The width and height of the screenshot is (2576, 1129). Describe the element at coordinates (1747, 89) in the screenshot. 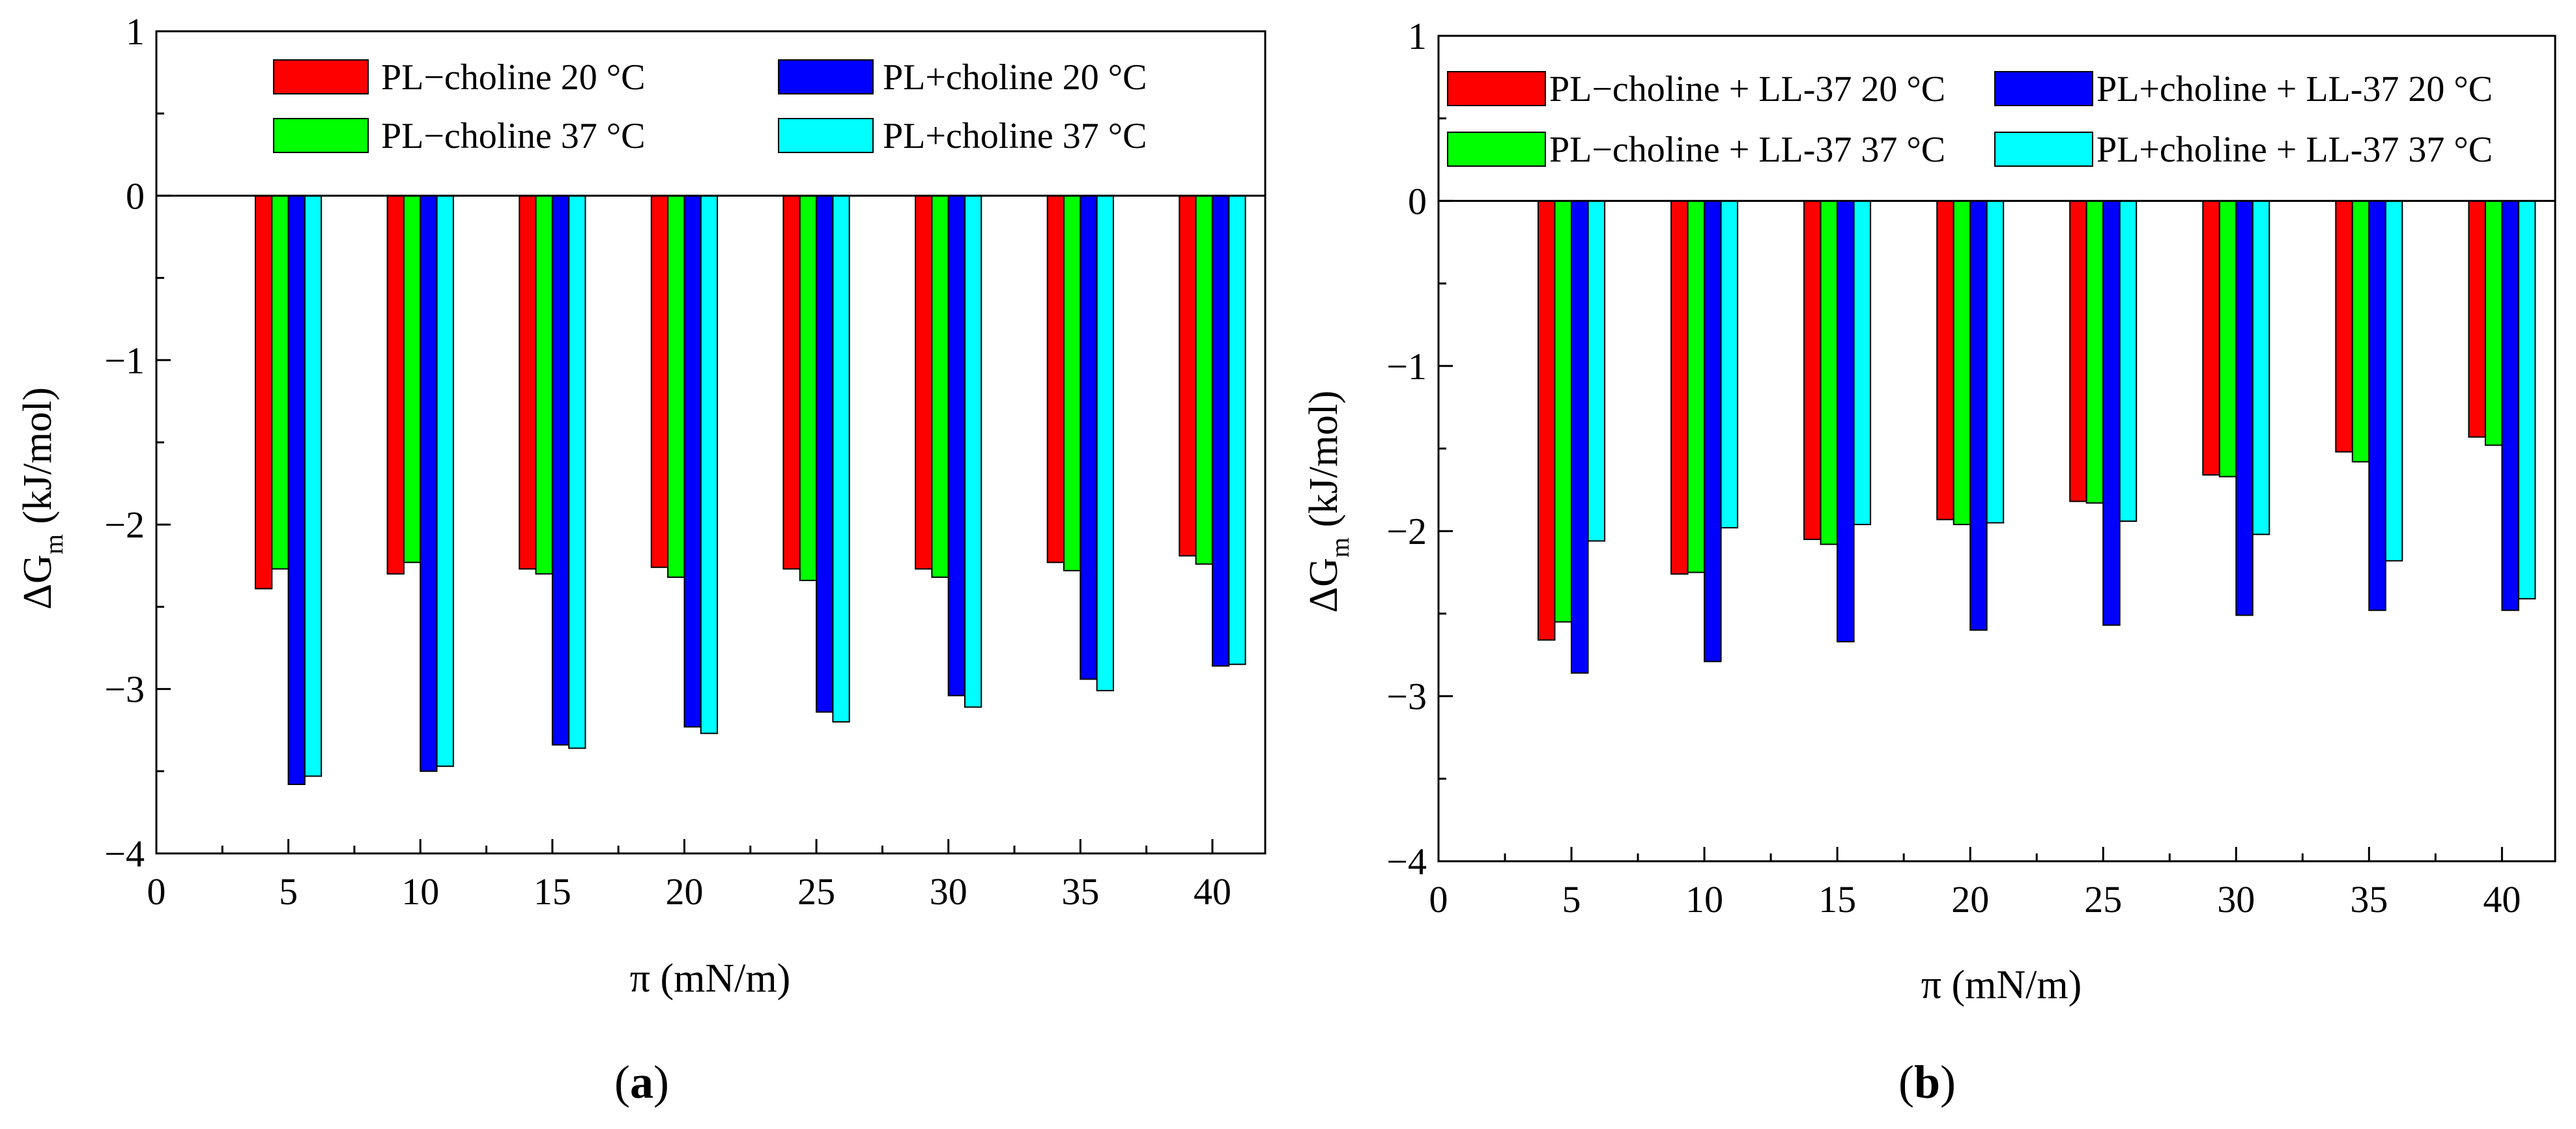

I see `legend-label-1: PL−choline + LL-37 20 °C` at that location.